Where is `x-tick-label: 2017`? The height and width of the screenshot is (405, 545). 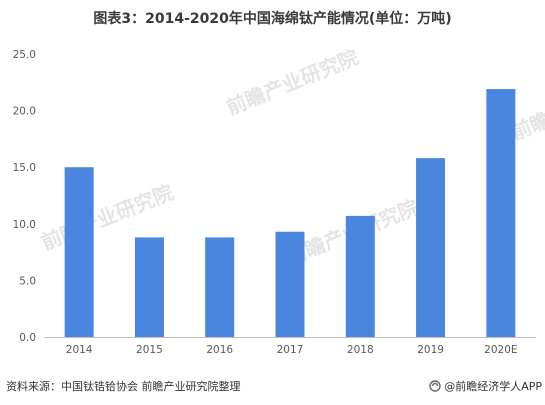
x-tick-label: 2017 is located at coordinates (290, 350).